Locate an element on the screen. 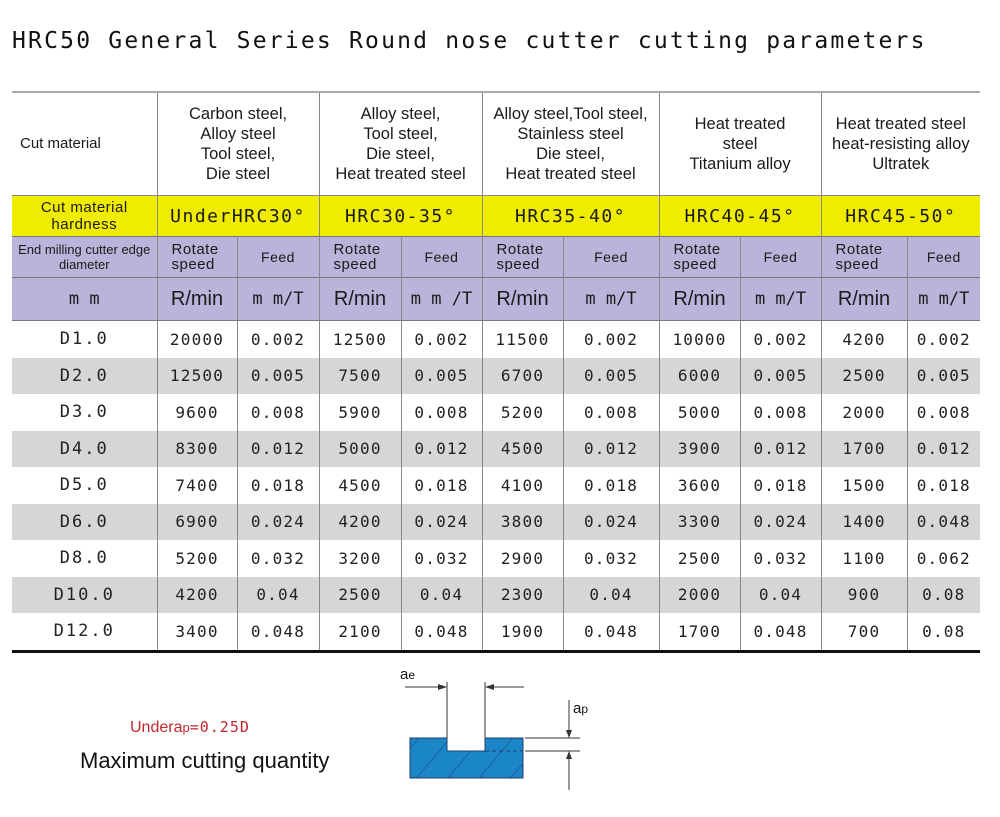 This screenshot has height=817, width=1000. material-line: Carbon steel, is located at coordinates (238, 114).